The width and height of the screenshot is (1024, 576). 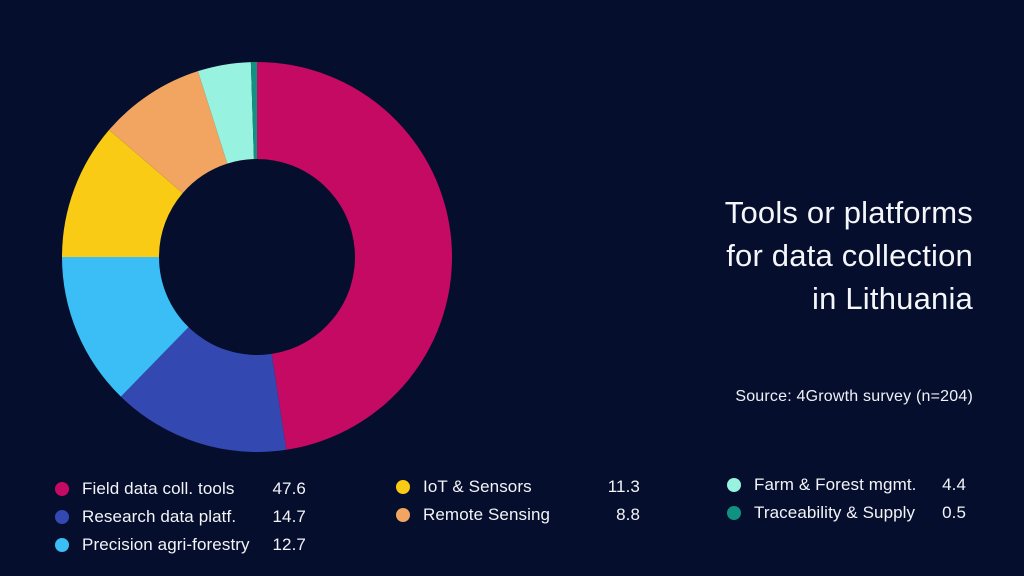 What do you see at coordinates (623, 486) in the screenshot?
I see `legend-value: 11.3` at bounding box center [623, 486].